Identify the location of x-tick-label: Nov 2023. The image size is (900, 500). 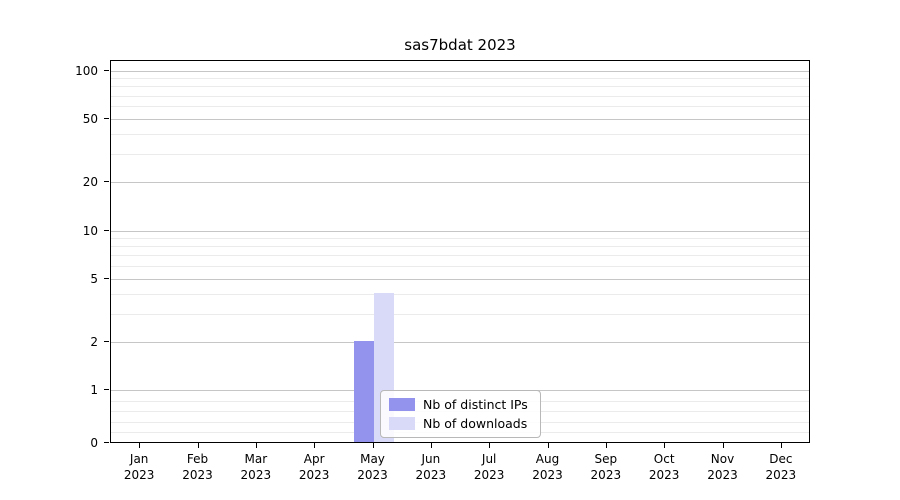
(722, 467).